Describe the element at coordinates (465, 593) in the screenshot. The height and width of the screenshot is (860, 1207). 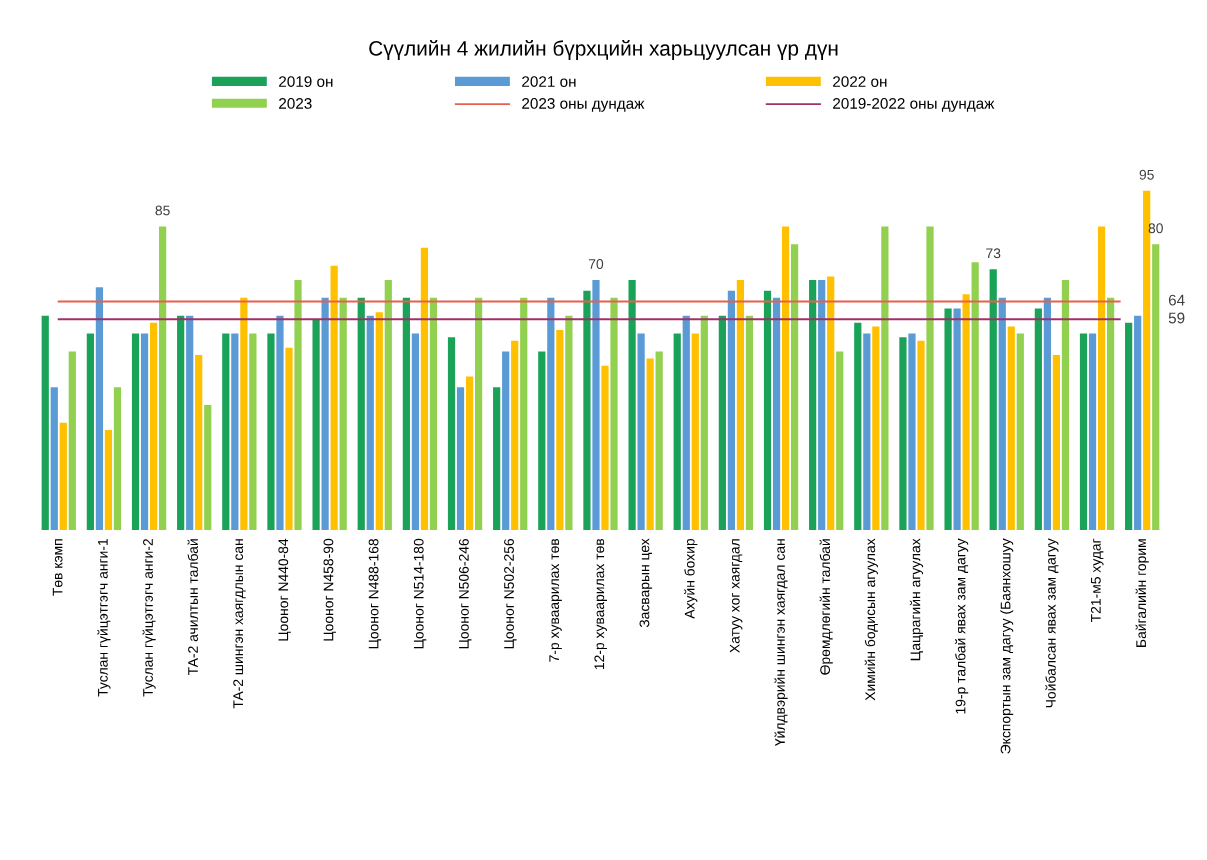
I see `x-tick-label: Цооног N506-246` at that location.